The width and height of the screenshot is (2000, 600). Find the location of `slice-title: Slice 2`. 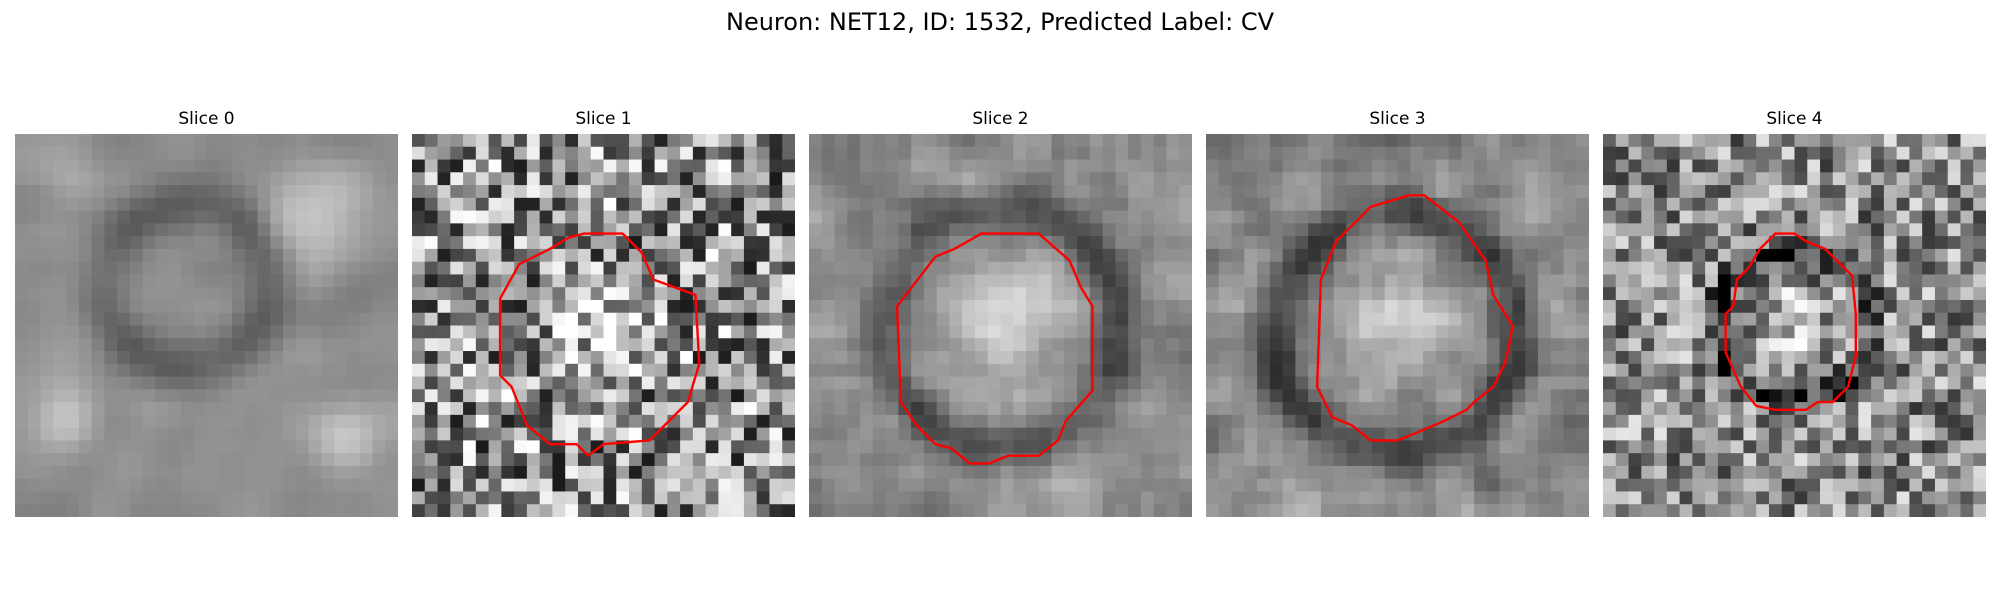

slice-title: Slice 2 is located at coordinates (1000, 119).